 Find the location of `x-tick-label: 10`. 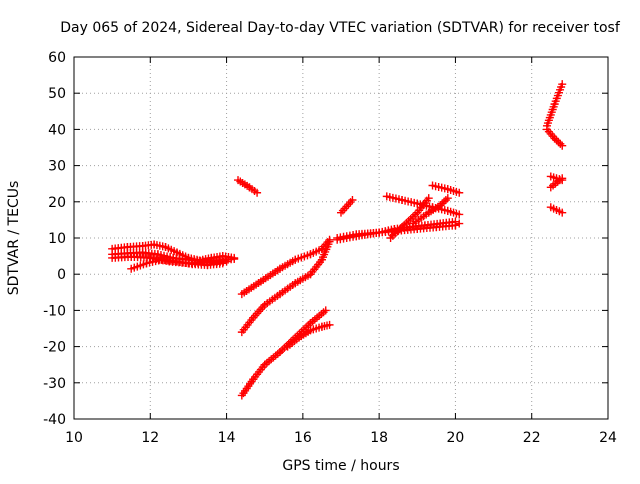

x-tick-label: 10 is located at coordinates (74, 438).